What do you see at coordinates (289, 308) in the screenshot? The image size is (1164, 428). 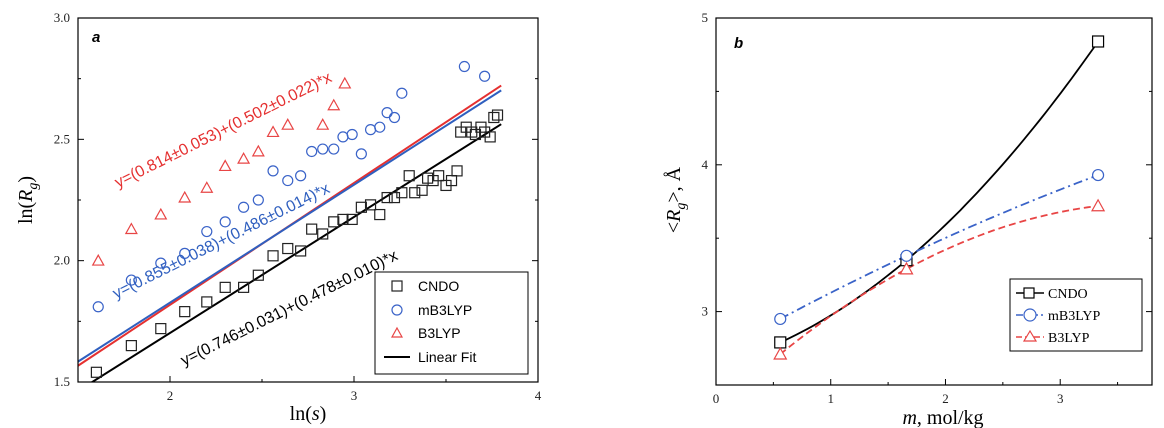 I see `fit-equation-cndo: y=(0.746±0.031)+(0.478±0.010)*x` at bounding box center [289, 308].